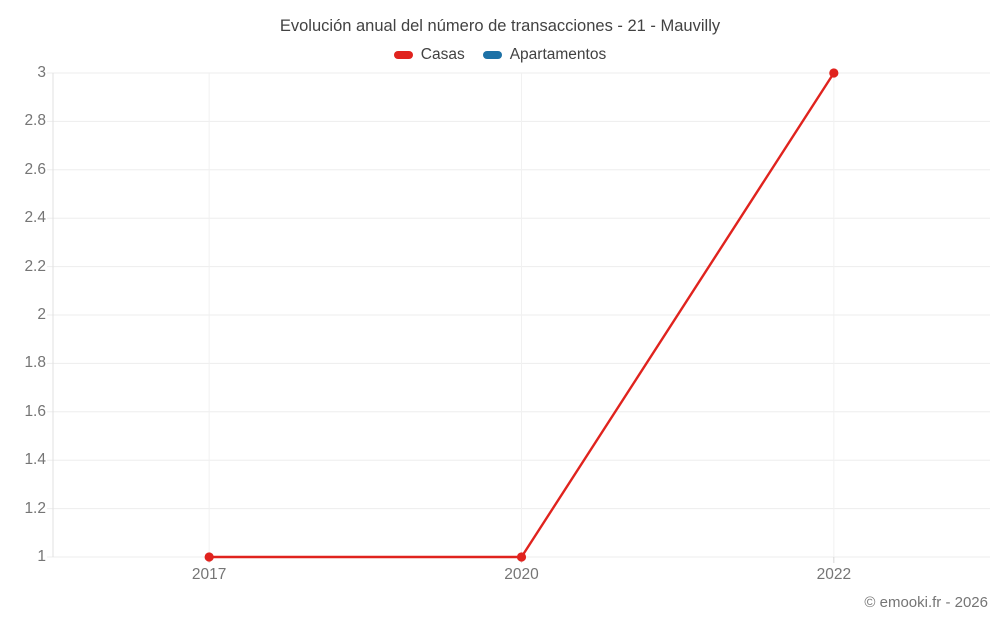 The image size is (1000, 625). What do you see at coordinates (35, 121) in the screenshot?
I see `y-axis-tick-label: 2.8` at bounding box center [35, 121].